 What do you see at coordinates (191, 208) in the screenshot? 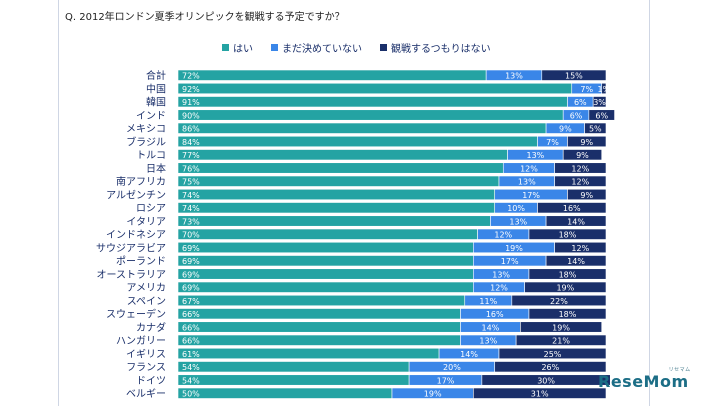
I see `data-label: 74%` at bounding box center [191, 208].